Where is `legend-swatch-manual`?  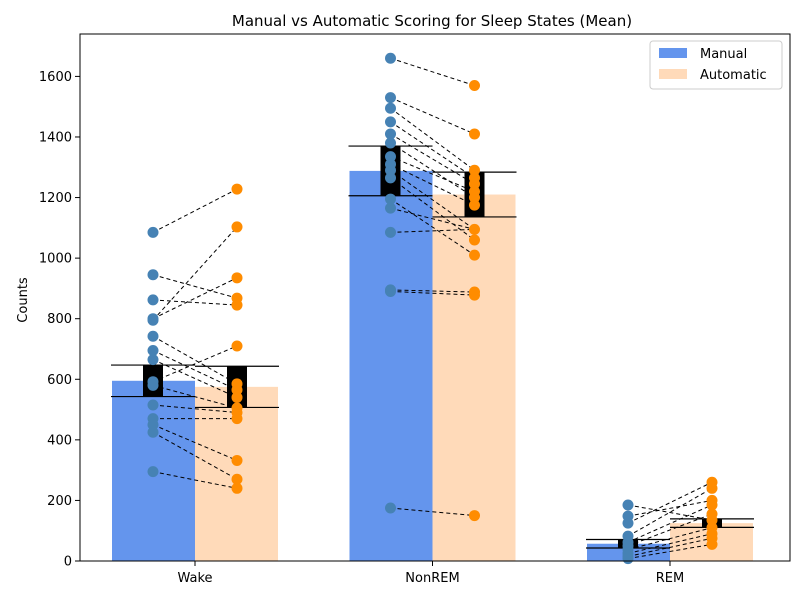
legend-swatch-manual is located at coordinates (673, 53).